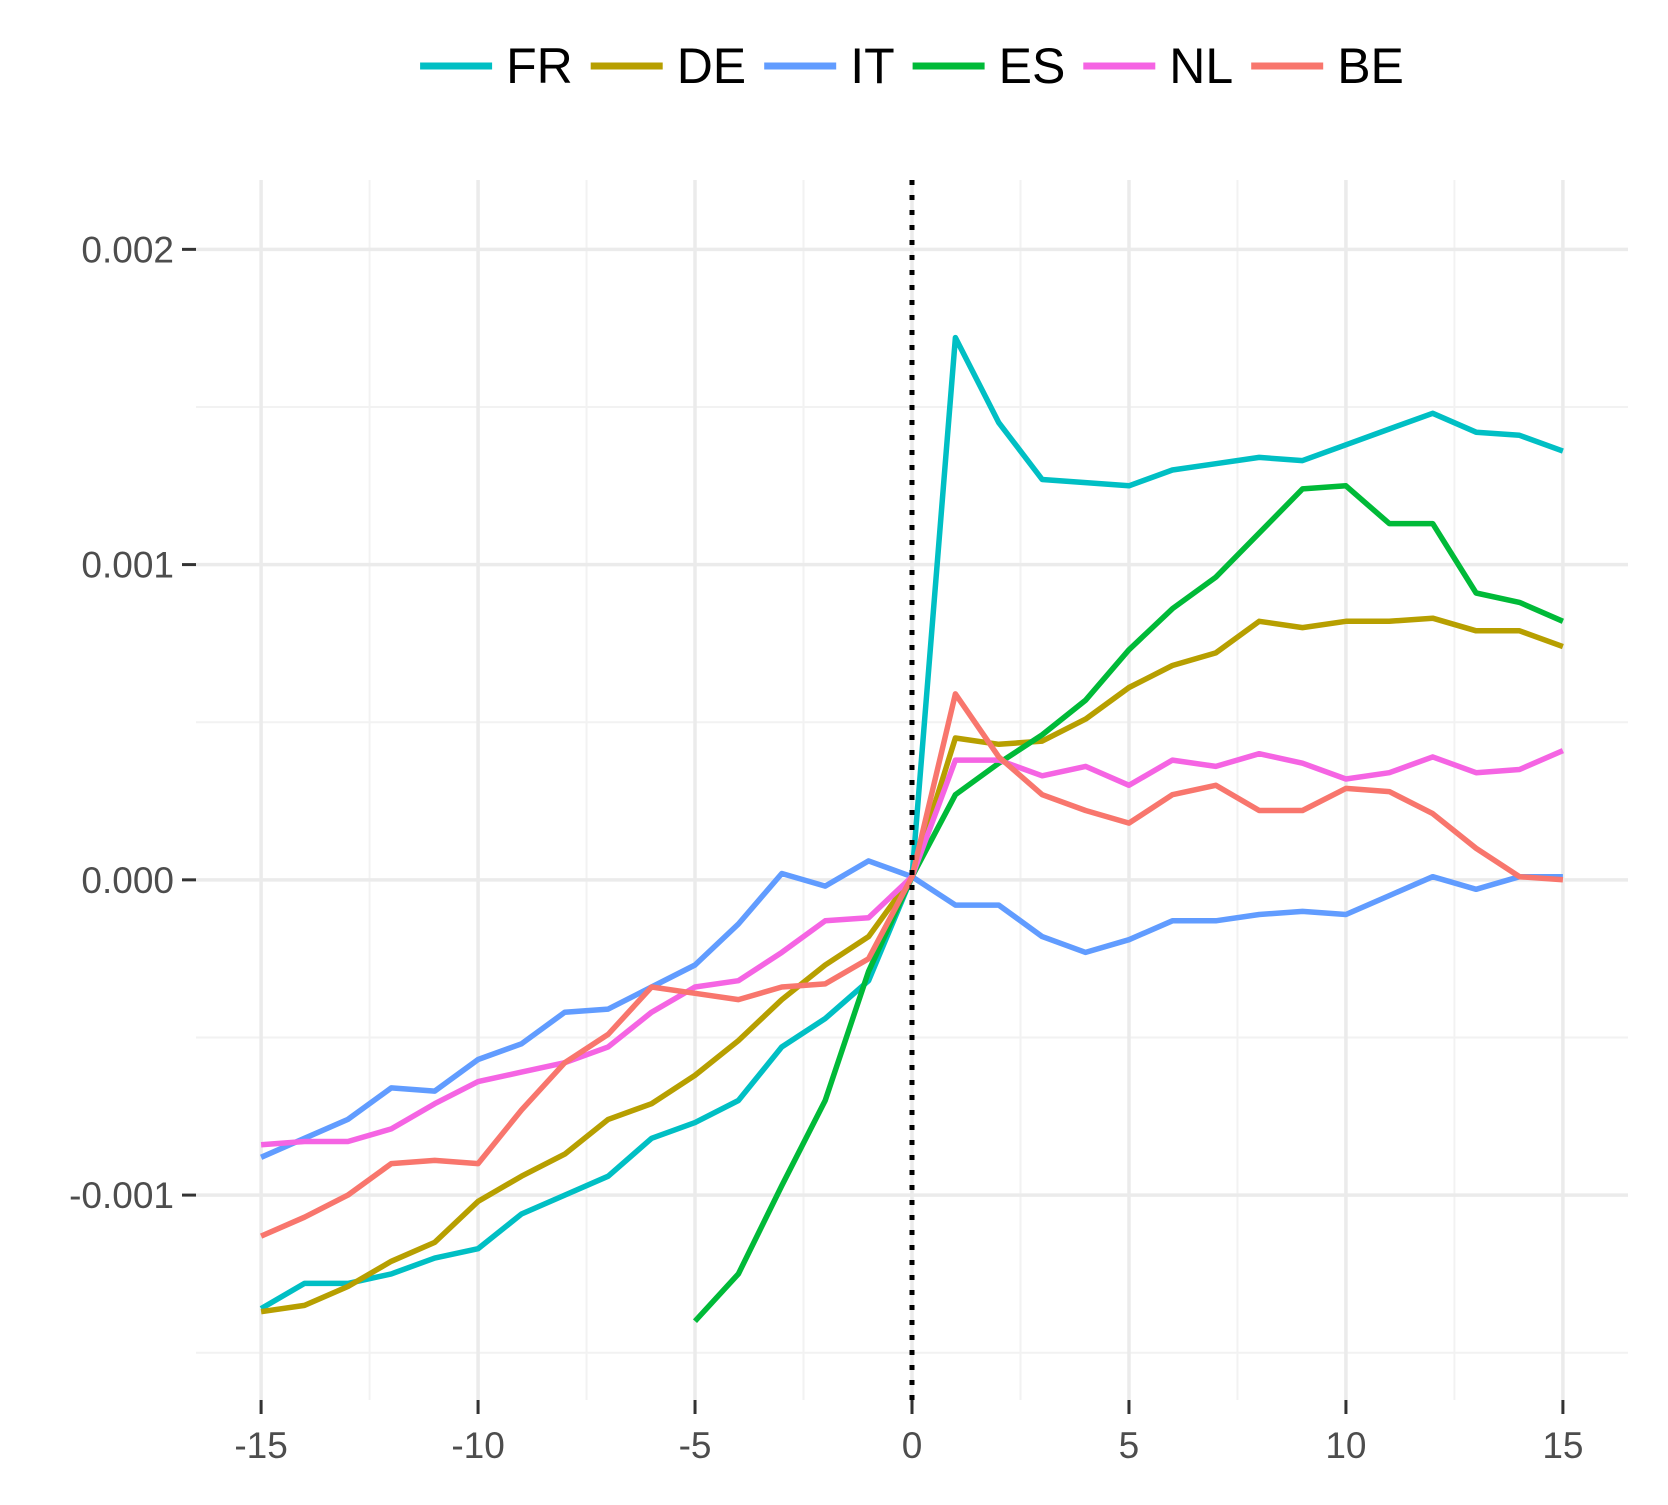 The height and width of the screenshot is (1505, 1668). Describe the element at coordinates (127, 880) in the screenshot. I see `y-tick-label: 0.000` at that location.